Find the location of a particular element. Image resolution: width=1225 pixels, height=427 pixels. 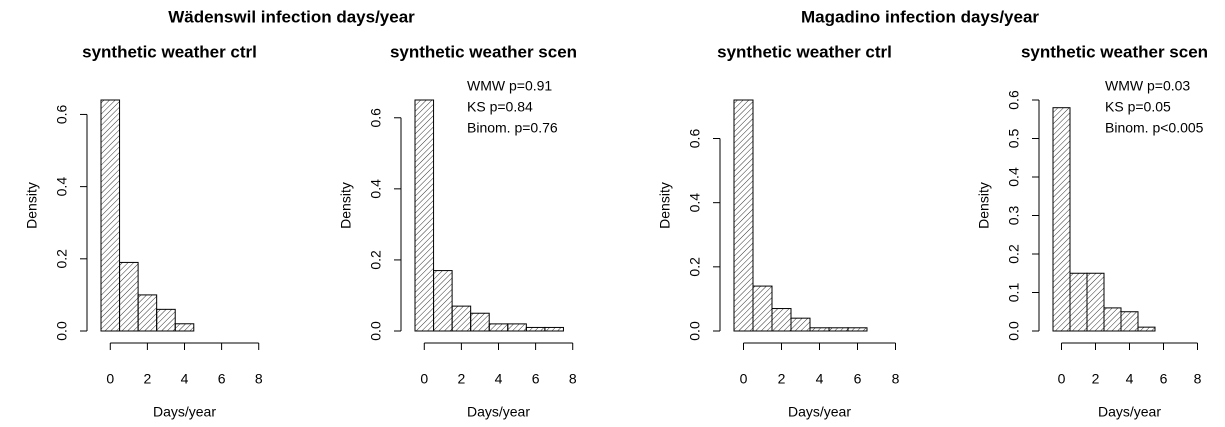

annotation: WMW p=0.91 is located at coordinates (509, 86).